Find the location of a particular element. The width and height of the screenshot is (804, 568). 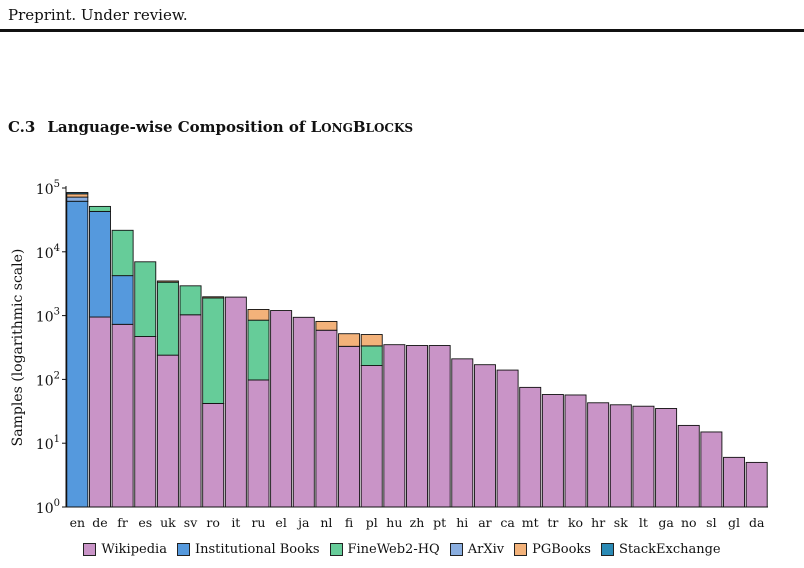

x-tick-label-ja: ja is located at coordinates (303, 522).